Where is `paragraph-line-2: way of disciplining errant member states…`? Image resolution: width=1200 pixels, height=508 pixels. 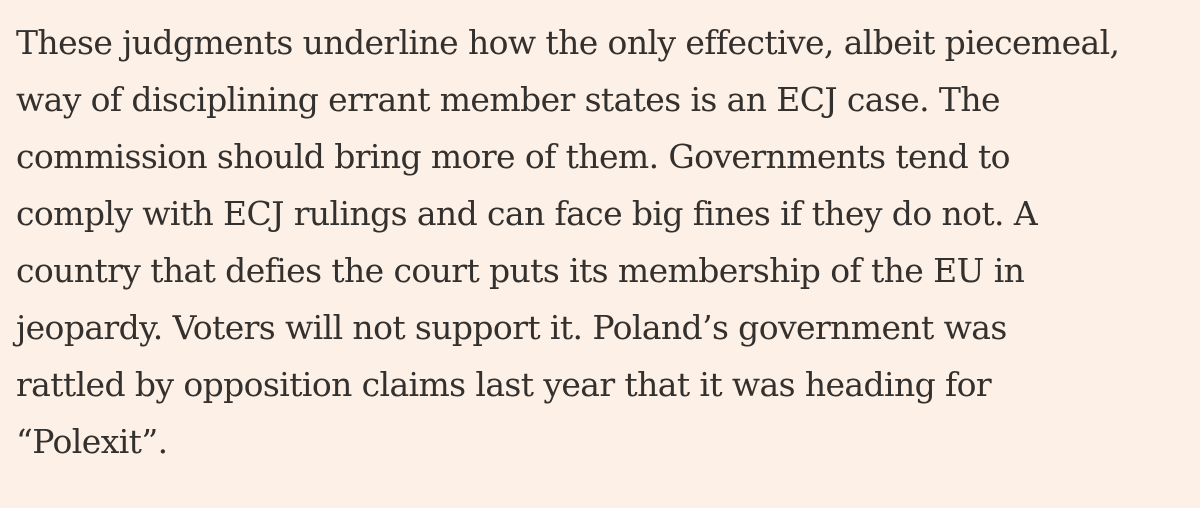
paragraph-line-2: way of disciplining errant member states… is located at coordinates (508, 99).